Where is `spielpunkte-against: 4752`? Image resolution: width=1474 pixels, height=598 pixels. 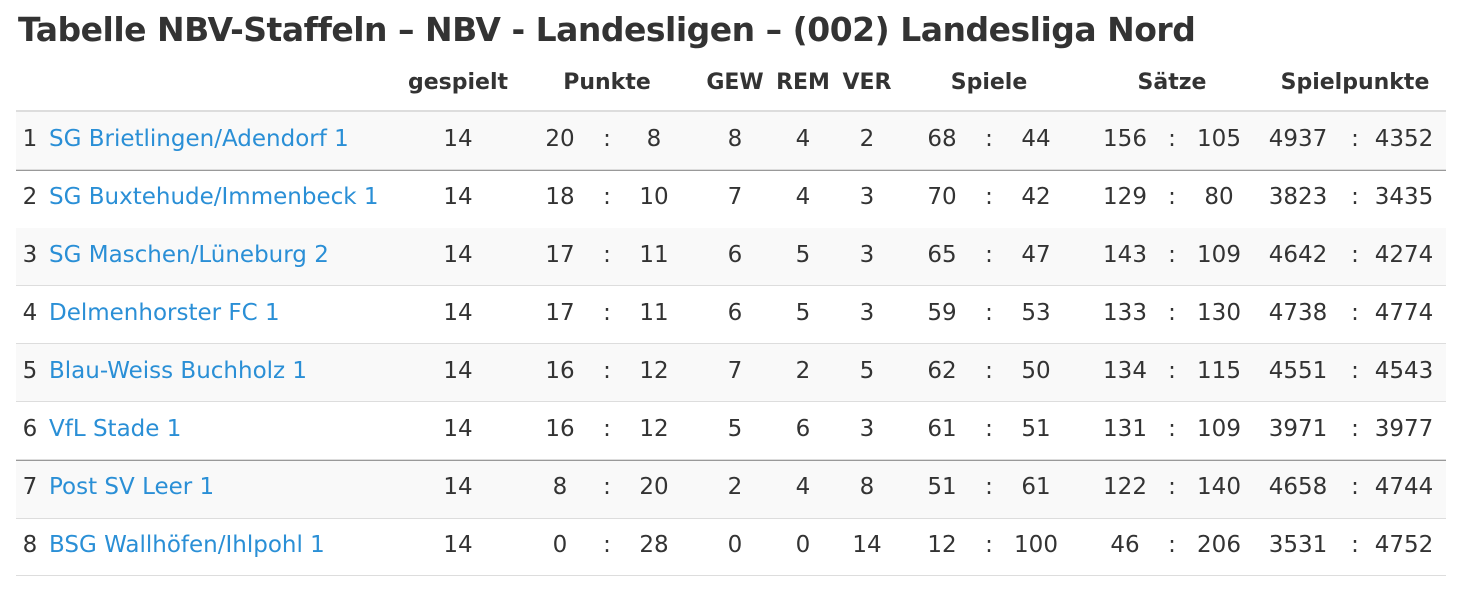
spielpunkte-against: 4752 is located at coordinates (1404, 545).